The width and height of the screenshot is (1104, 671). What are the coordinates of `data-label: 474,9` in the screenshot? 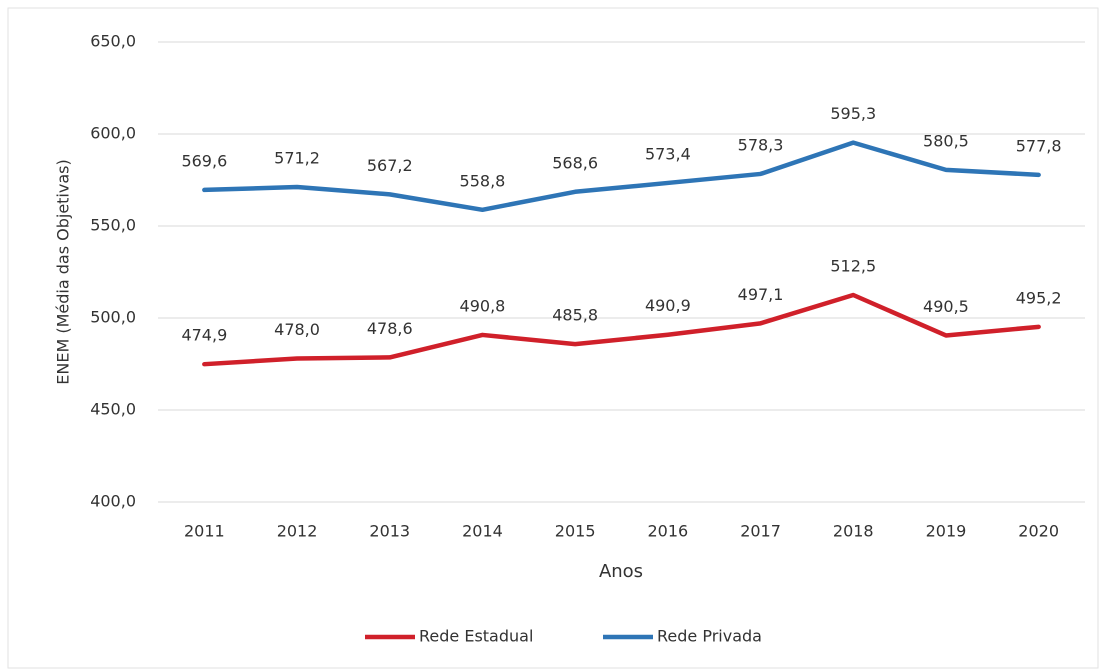 It's located at (204, 335).